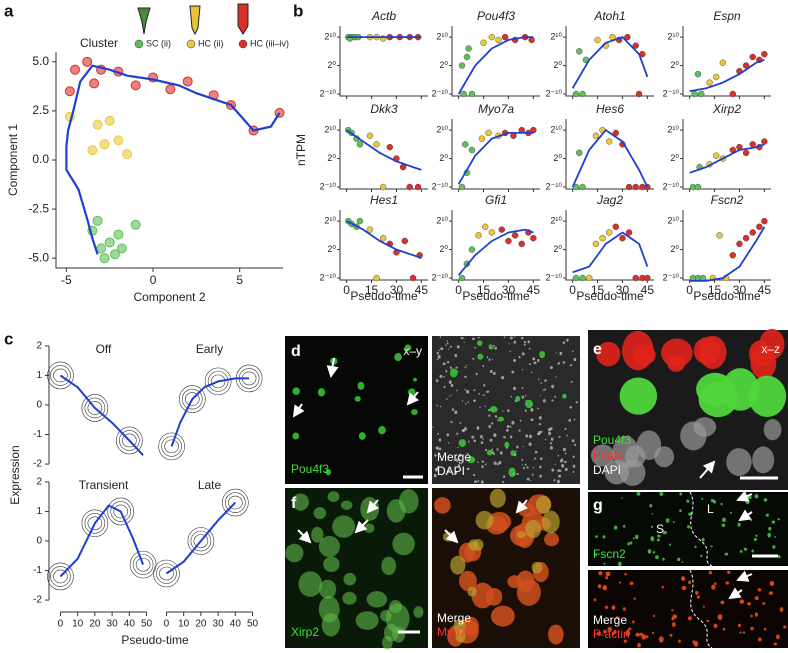  I want to click on y-axis-label: nTPM, so click(301, 150).